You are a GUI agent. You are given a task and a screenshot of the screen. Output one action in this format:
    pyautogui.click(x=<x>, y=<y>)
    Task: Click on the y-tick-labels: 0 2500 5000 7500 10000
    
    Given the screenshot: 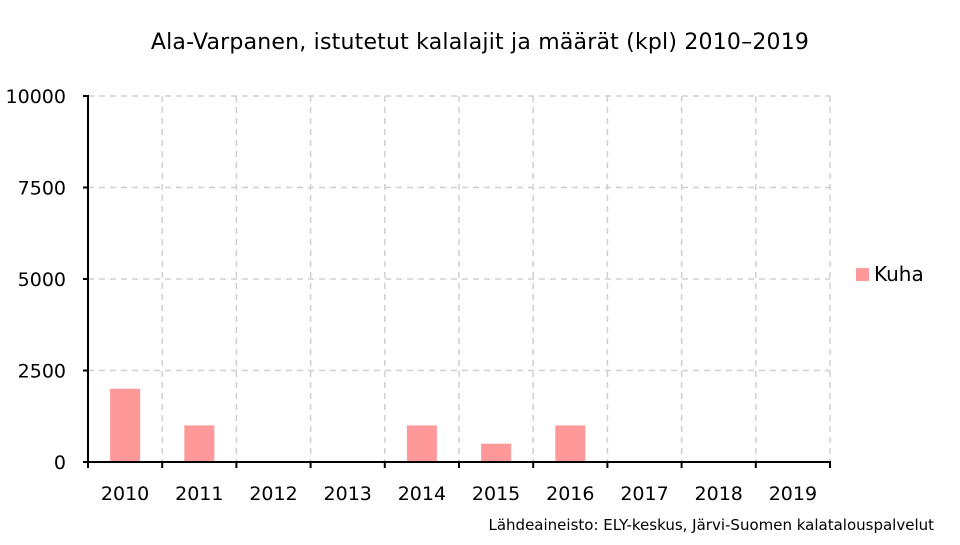 What is the action you would take?
    pyautogui.click(x=36, y=280)
    